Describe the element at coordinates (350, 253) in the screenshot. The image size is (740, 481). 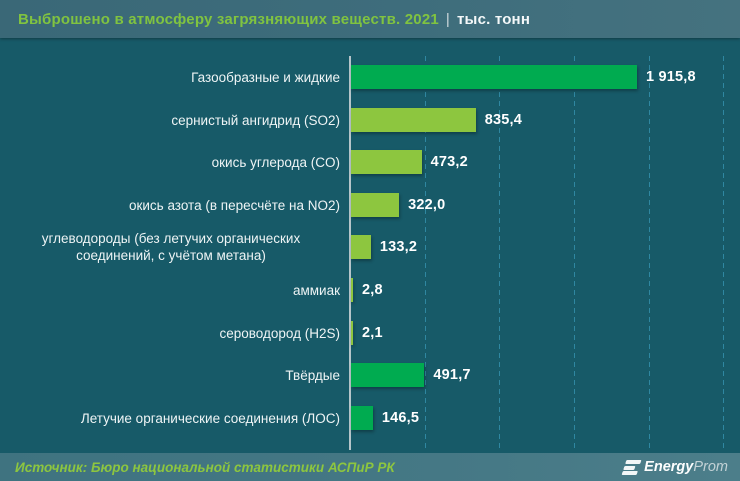
I see `y-axis-line` at that location.